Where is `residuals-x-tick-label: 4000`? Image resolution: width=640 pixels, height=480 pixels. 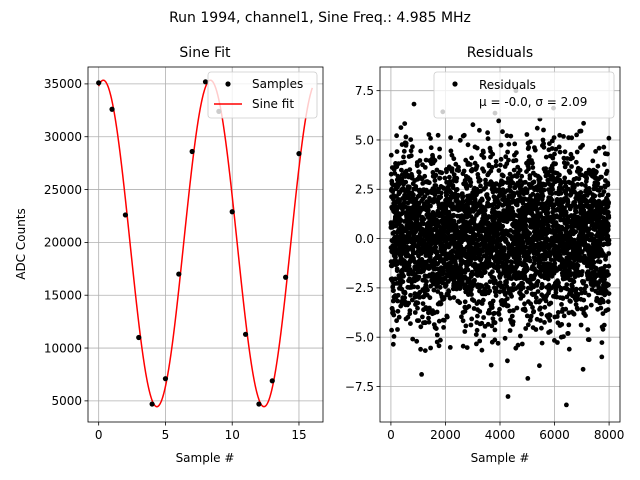
residuals-x-tick-label: 4000 is located at coordinates (500, 435).